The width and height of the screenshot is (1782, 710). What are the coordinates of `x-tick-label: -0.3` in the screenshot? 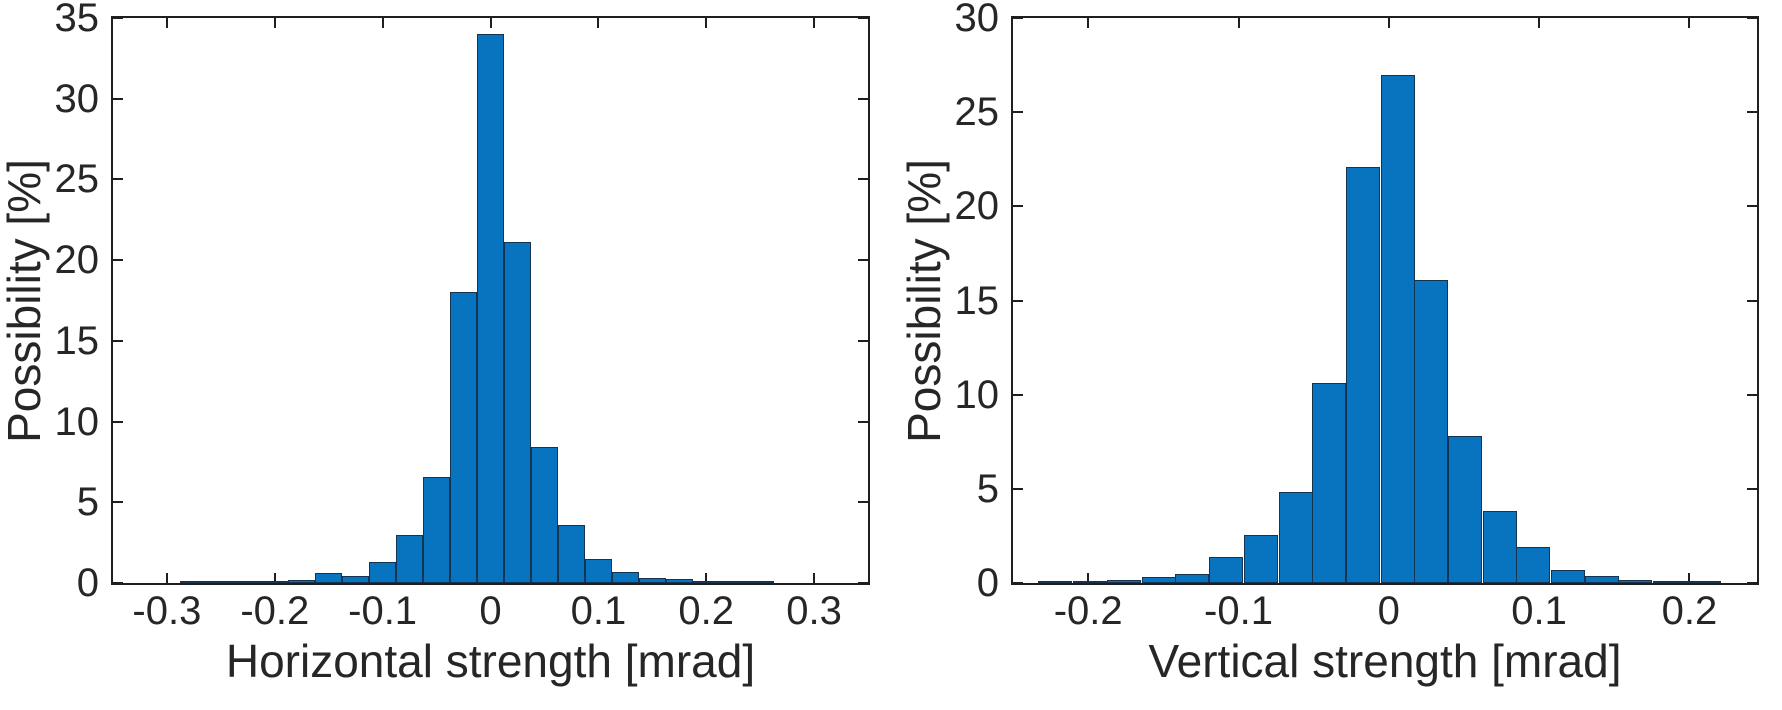 It's located at (167, 611).